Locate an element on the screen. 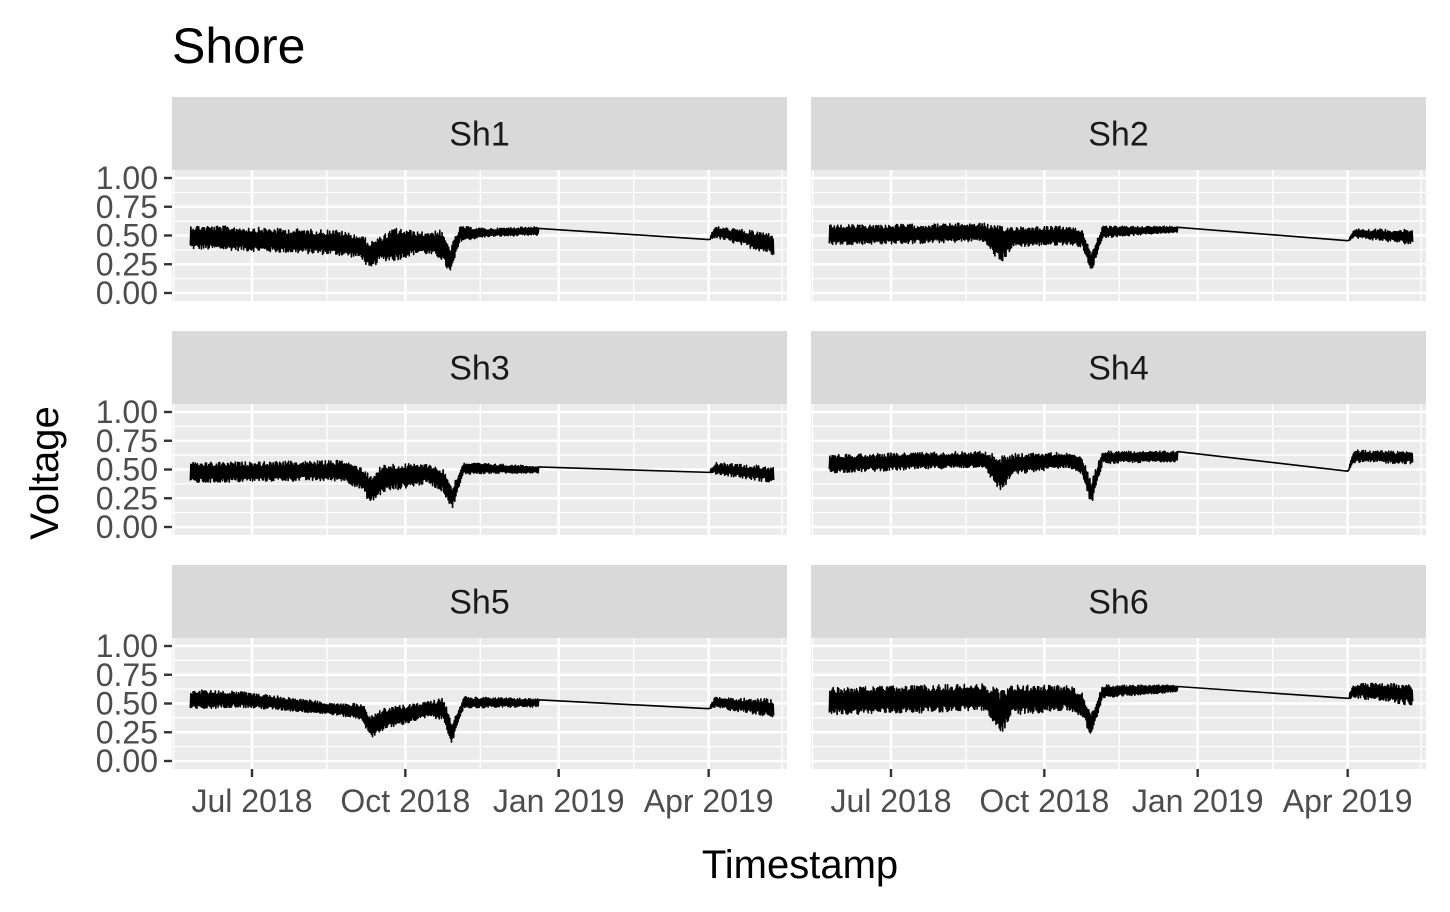 This screenshot has width=1450, height=912. facet-strip-label: Sh6 is located at coordinates (1118, 603).